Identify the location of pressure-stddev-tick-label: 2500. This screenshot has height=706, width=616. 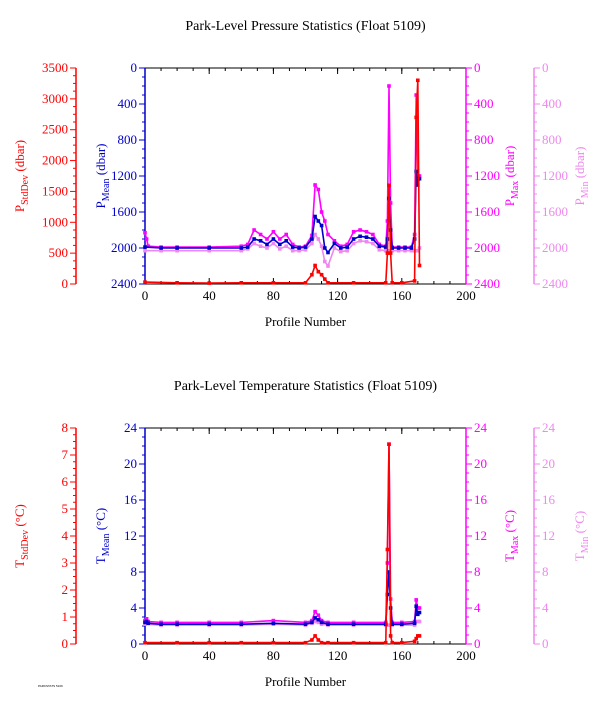
(55, 129).